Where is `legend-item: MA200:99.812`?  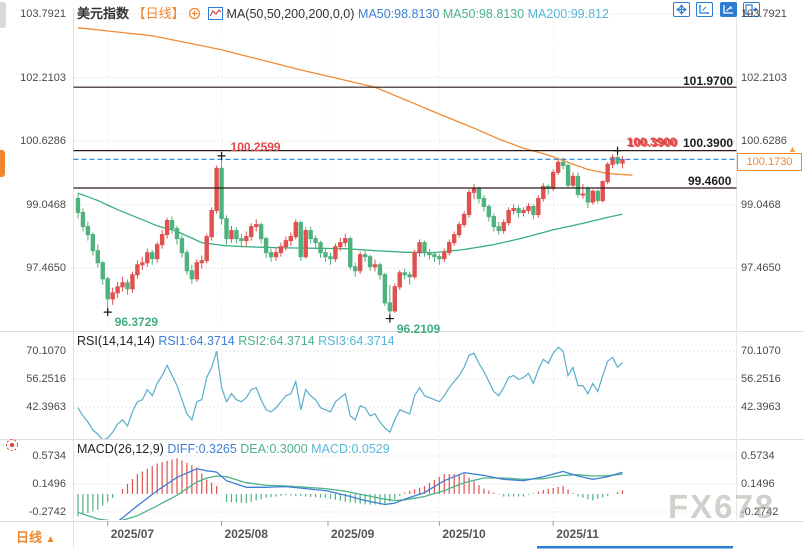 legend-item: MA200:99.812 is located at coordinates (568, 14).